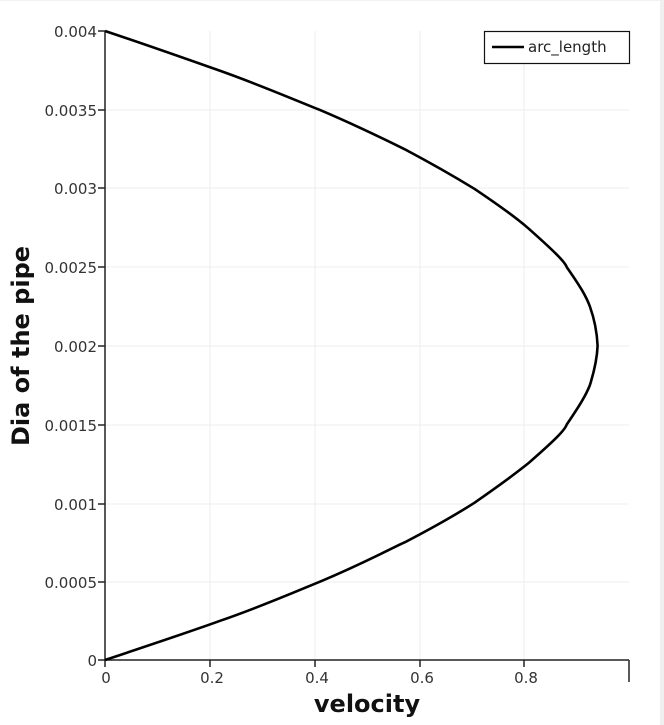 Image resolution: width=664 pixels, height=725 pixels. Describe the element at coordinates (317, 678) in the screenshot. I see `x-tick-label: 0.4` at that location.